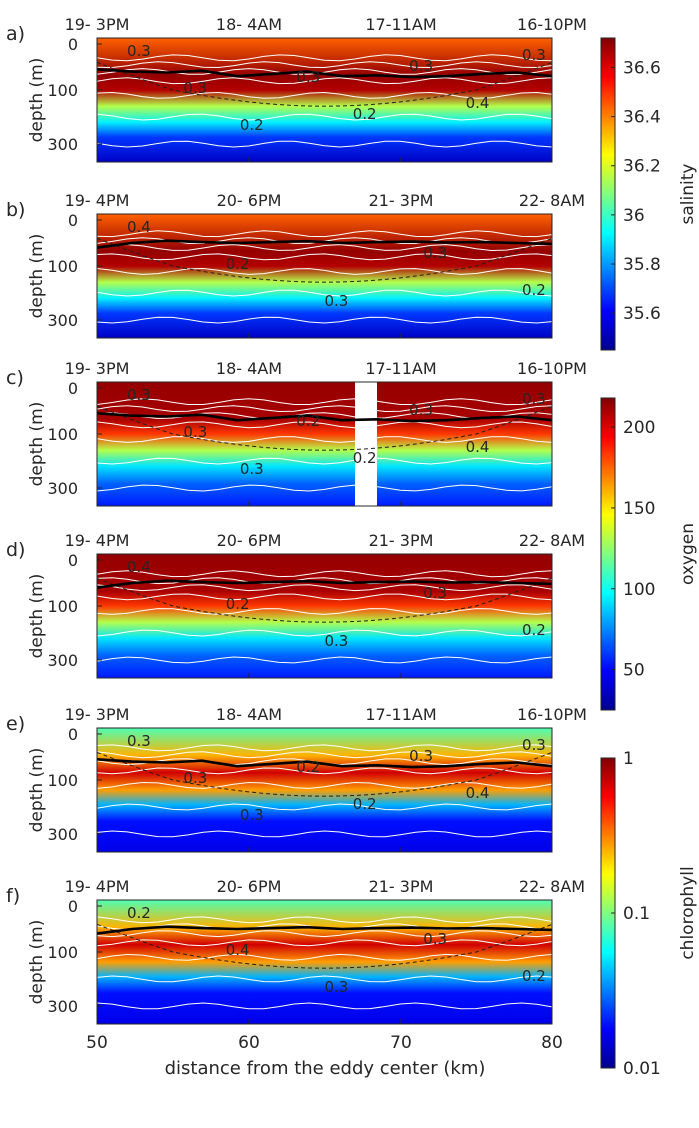 This screenshot has width=699, height=1128. What do you see at coordinates (649, 194) in the screenshot?
I see `colorbar-salinity: 36.6 36.4 36.2 36 35.8 35.6 salinity` at bounding box center [649, 194].